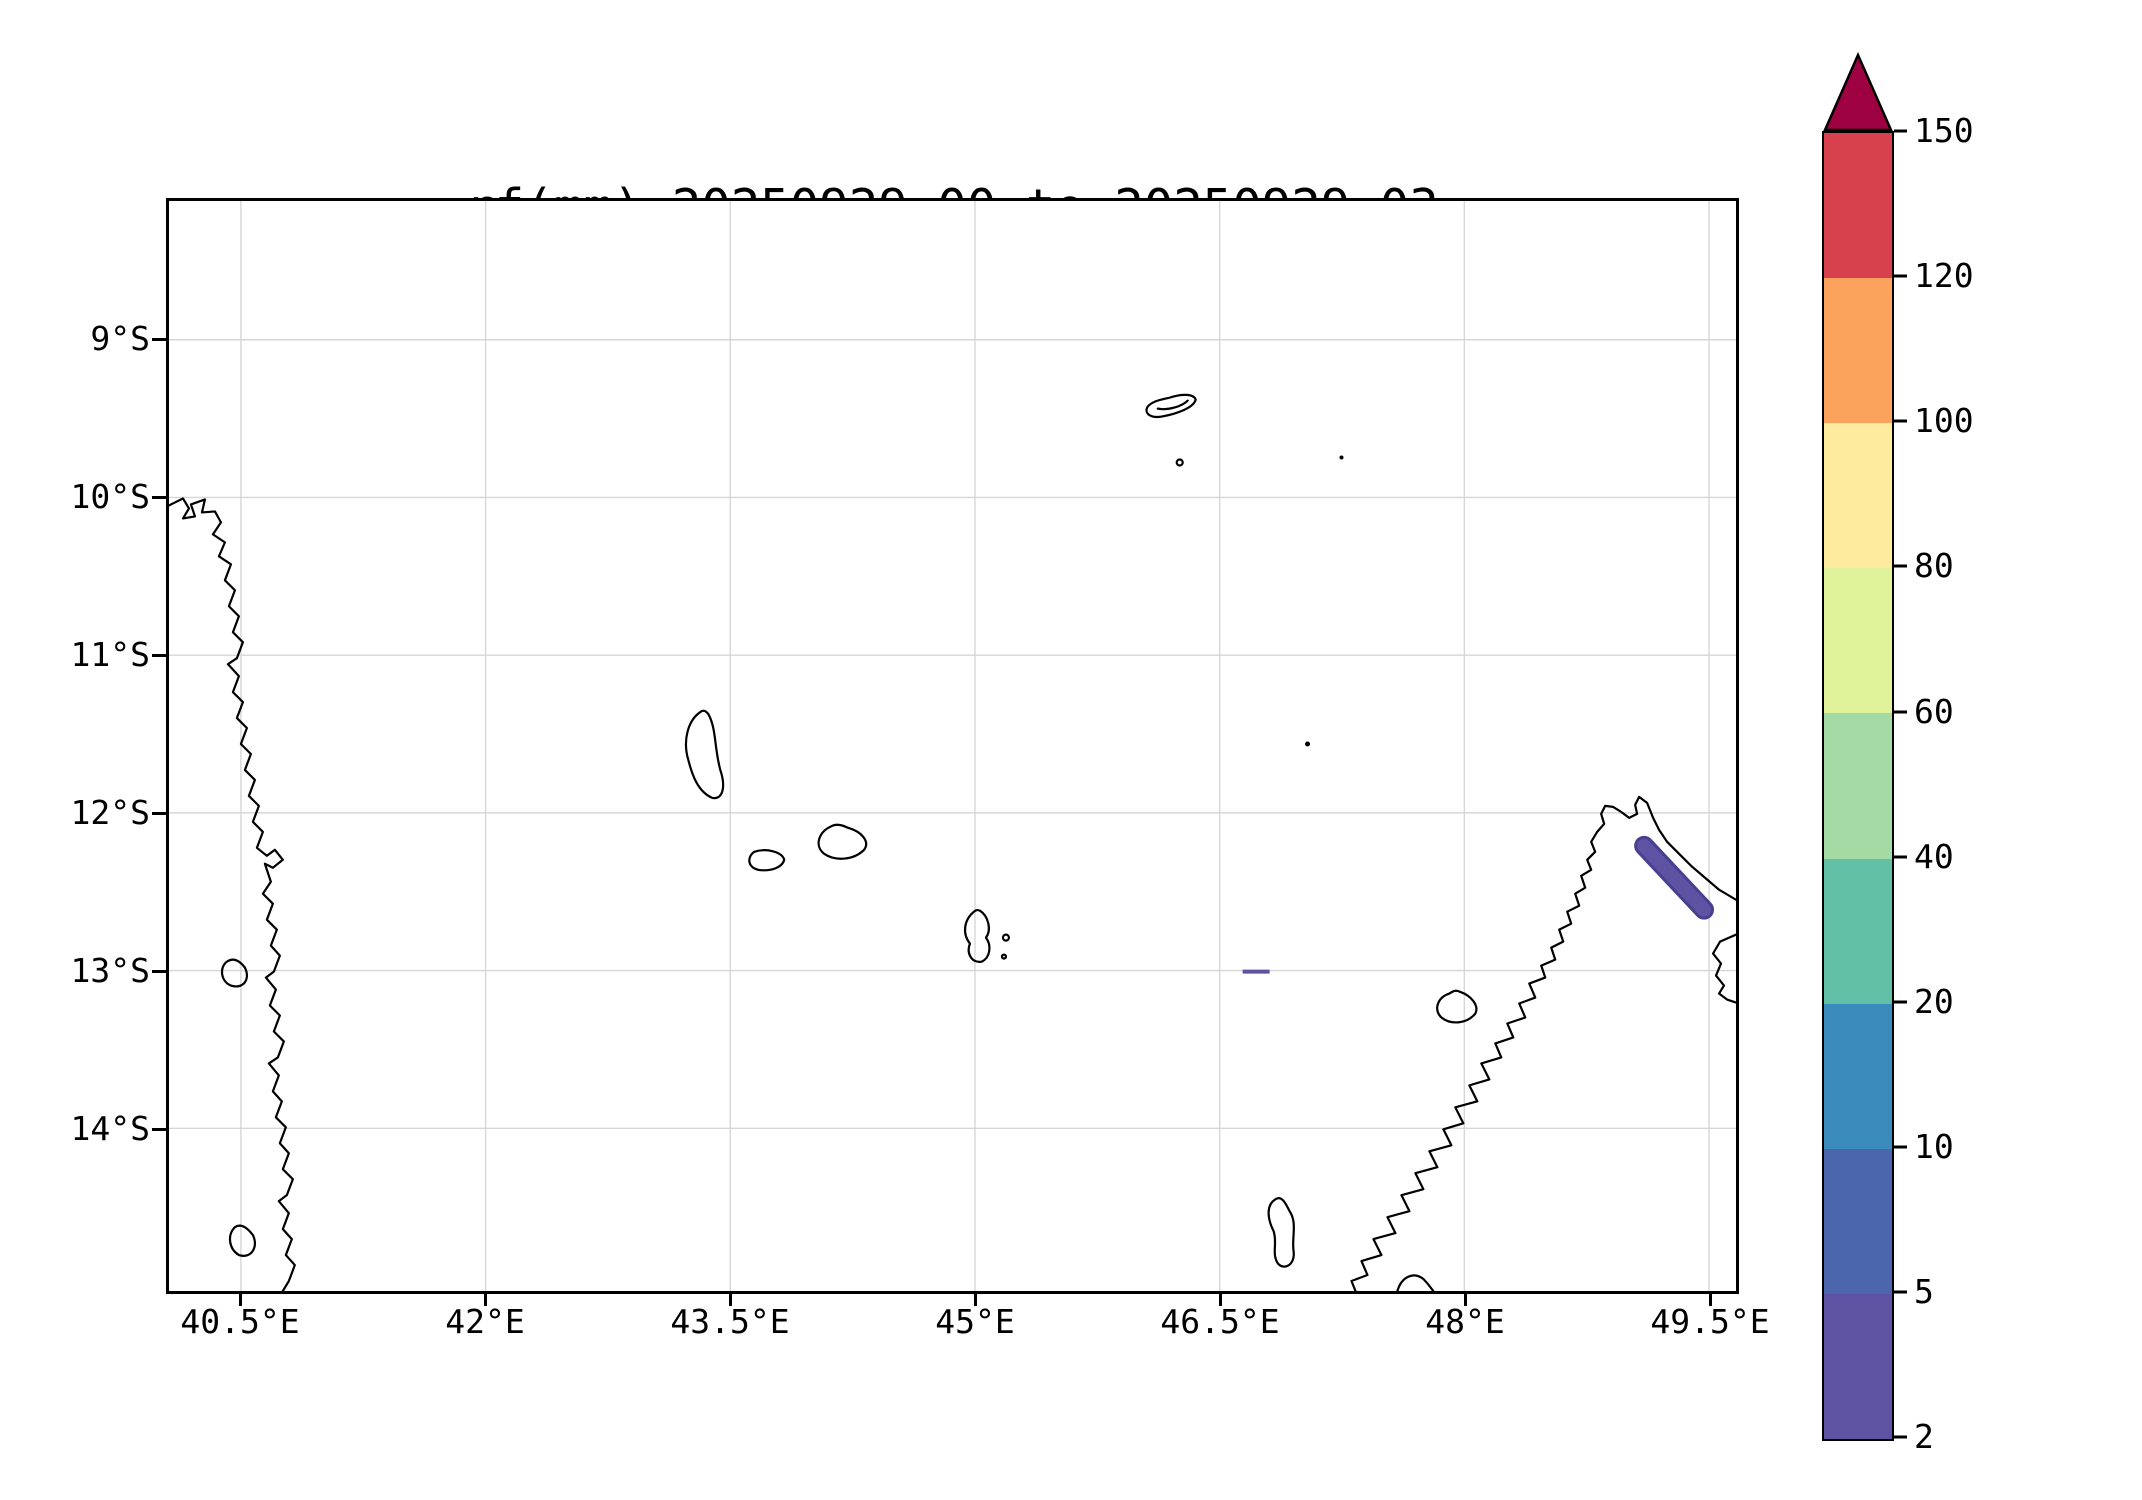  What do you see at coordinates (110, 654) in the screenshot?
I see `y-tick-label: 11°S` at bounding box center [110, 654].